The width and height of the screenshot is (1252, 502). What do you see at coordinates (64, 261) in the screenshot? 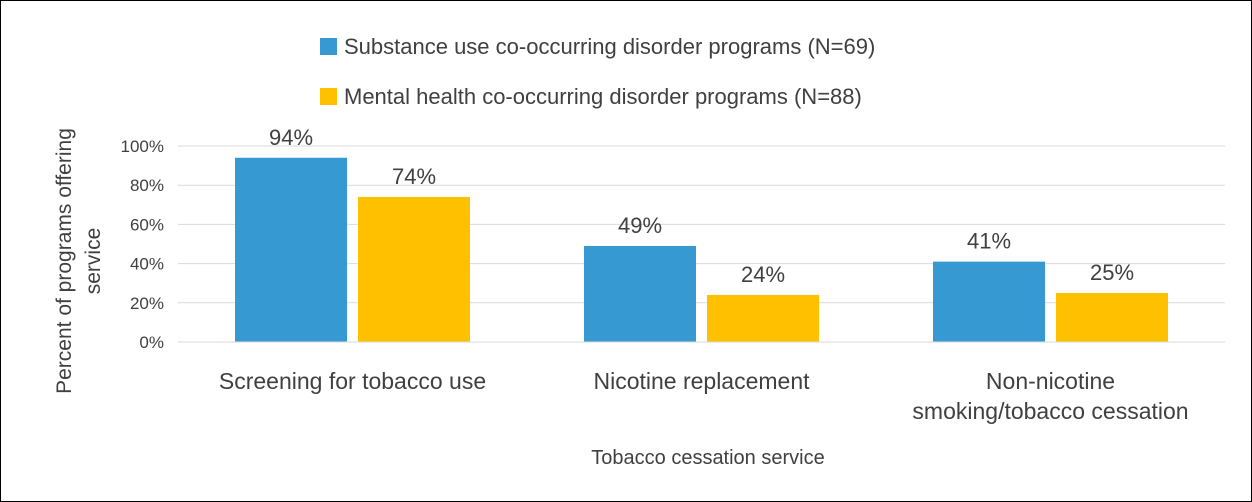
I see `y-axis-title: Percent of programs offering` at bounding box center [64, 261].